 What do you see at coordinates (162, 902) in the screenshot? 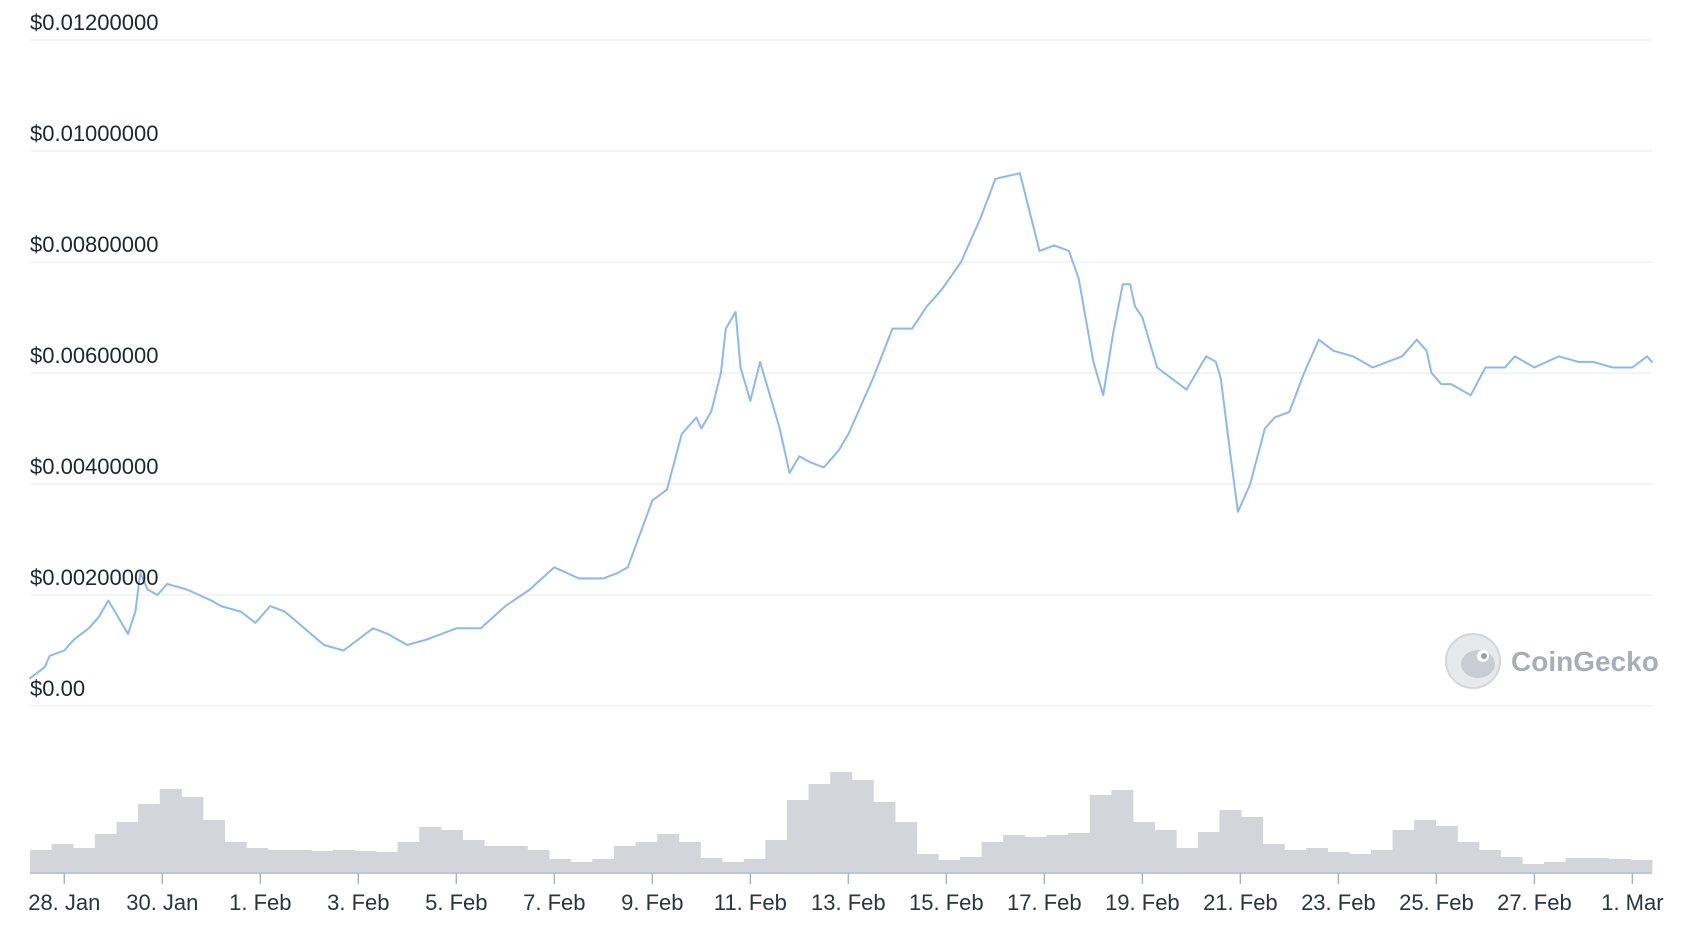
I see `x-tick-label: 30. Jan` at bounding box center [162, 902].